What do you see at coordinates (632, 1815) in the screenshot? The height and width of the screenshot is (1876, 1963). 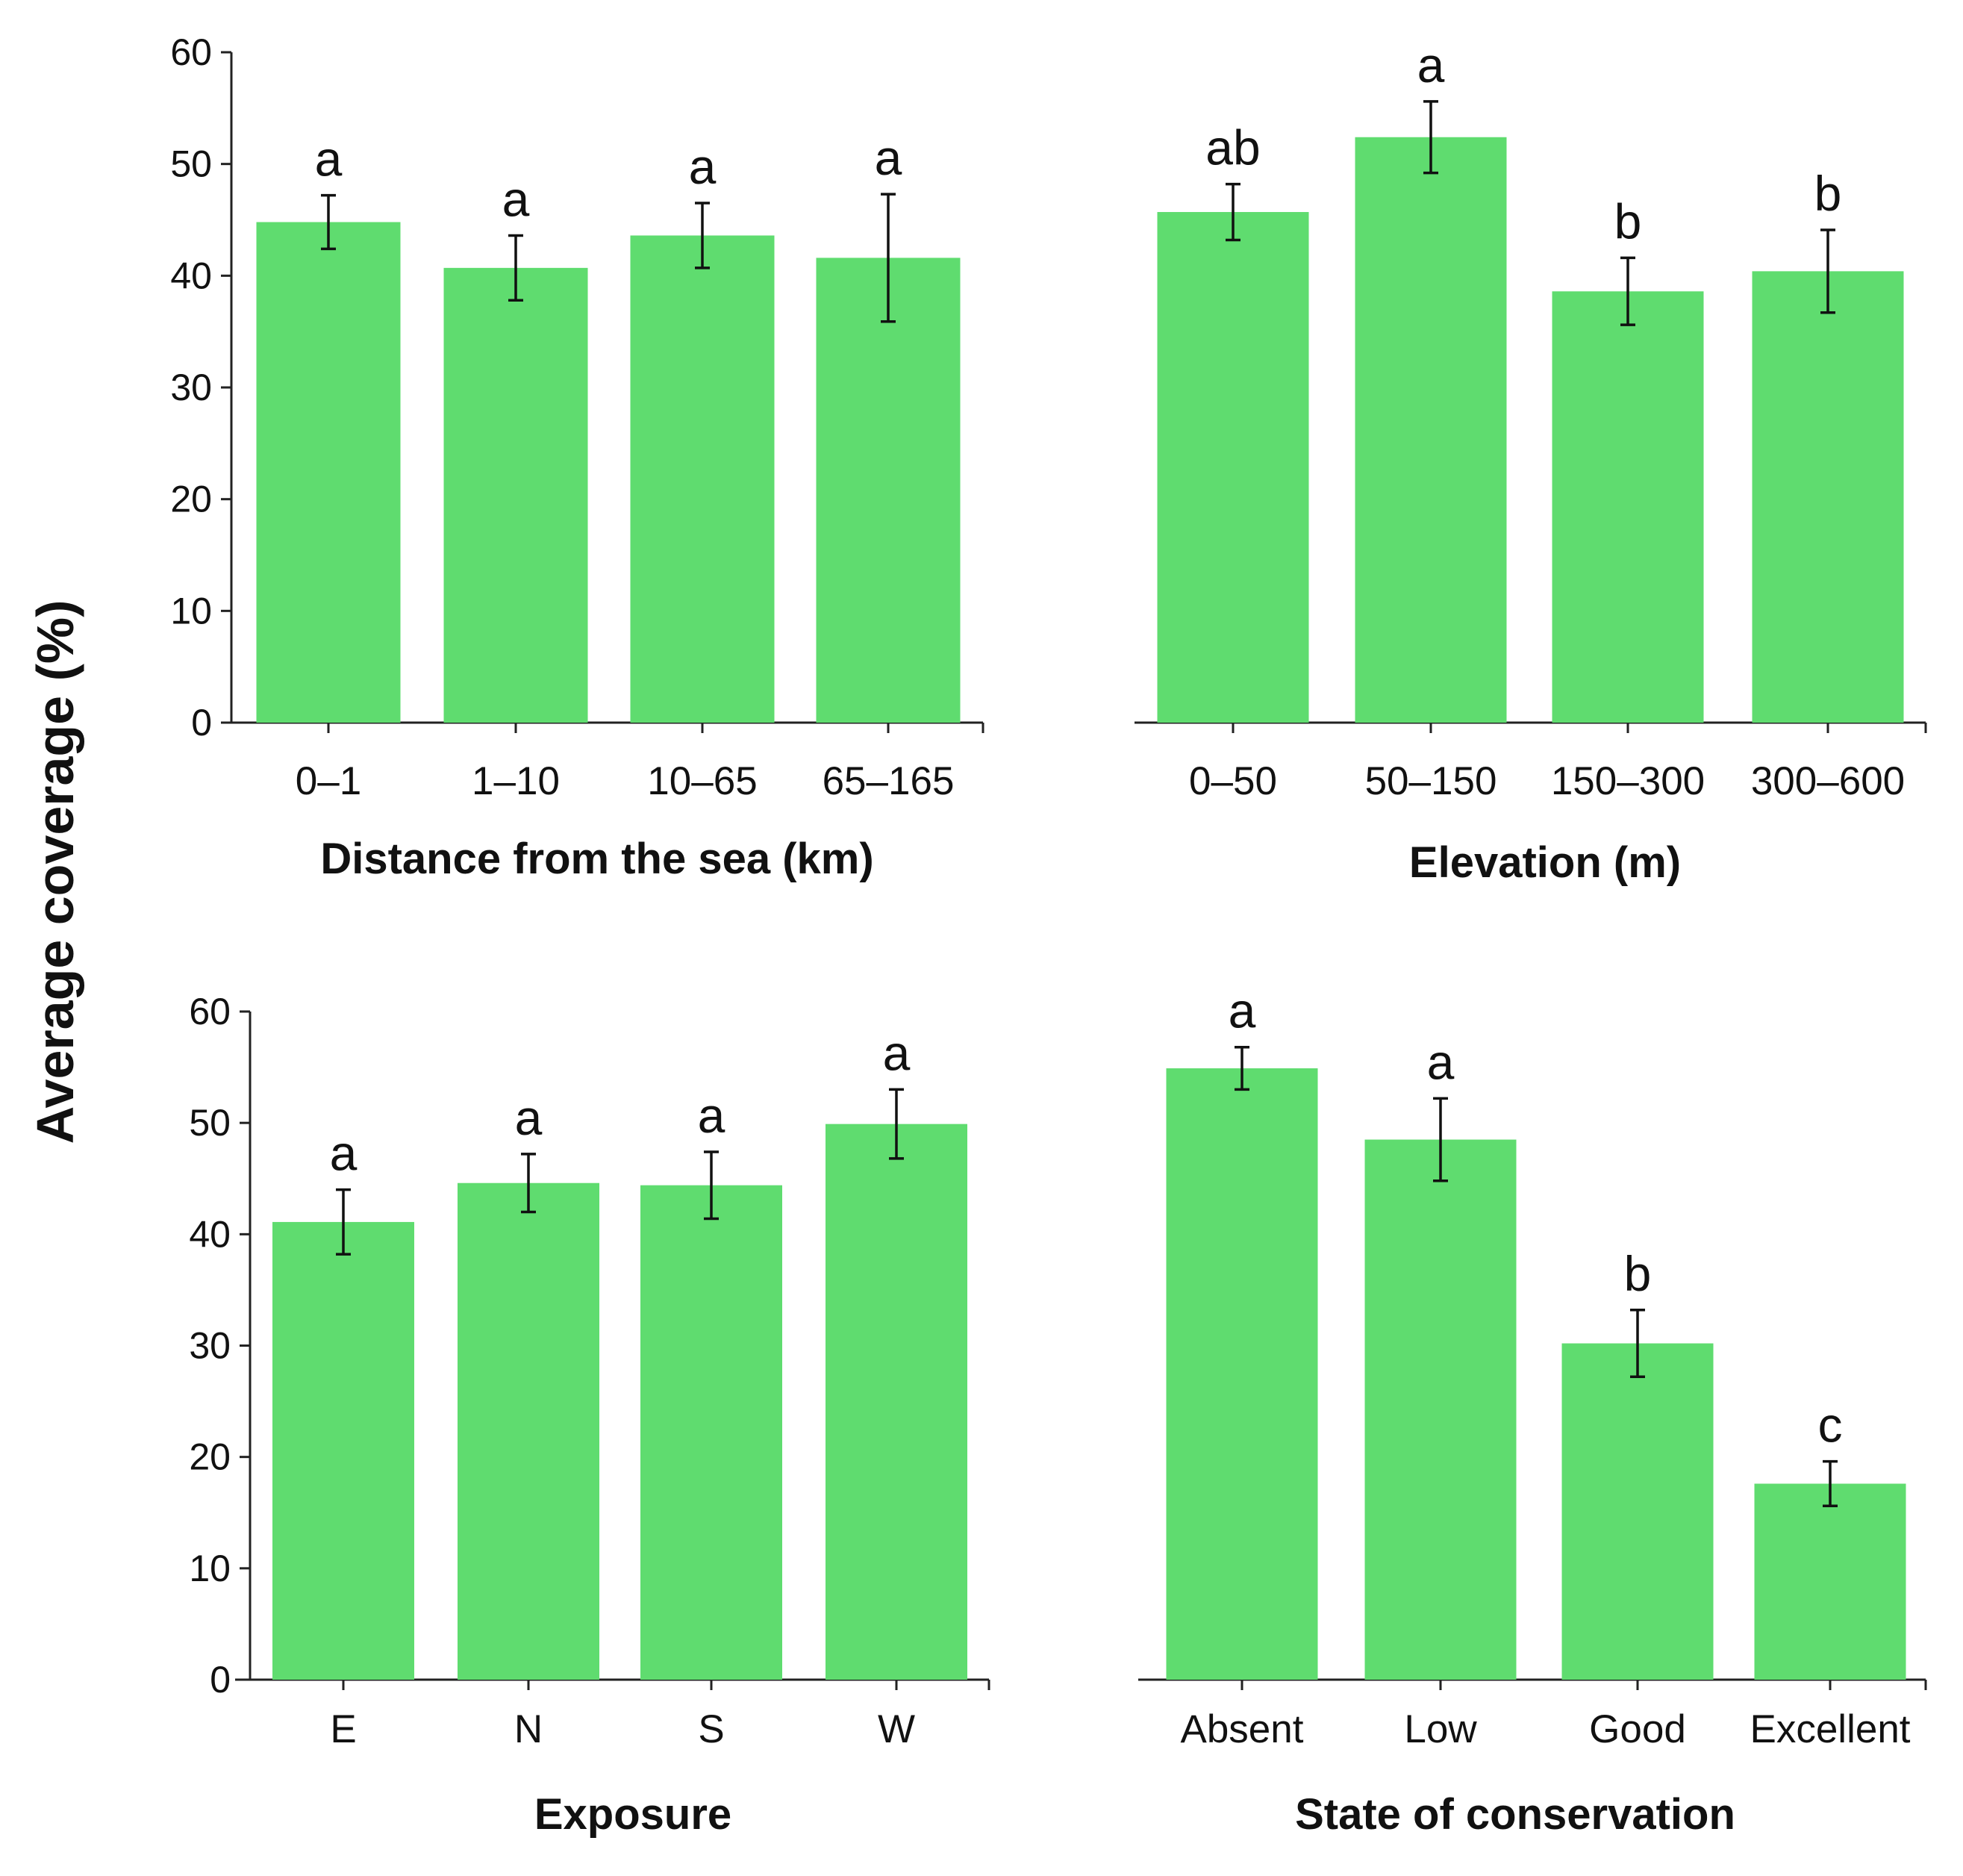 I see `x-axis-title: Exposure` at bounding box center [632, 1815].